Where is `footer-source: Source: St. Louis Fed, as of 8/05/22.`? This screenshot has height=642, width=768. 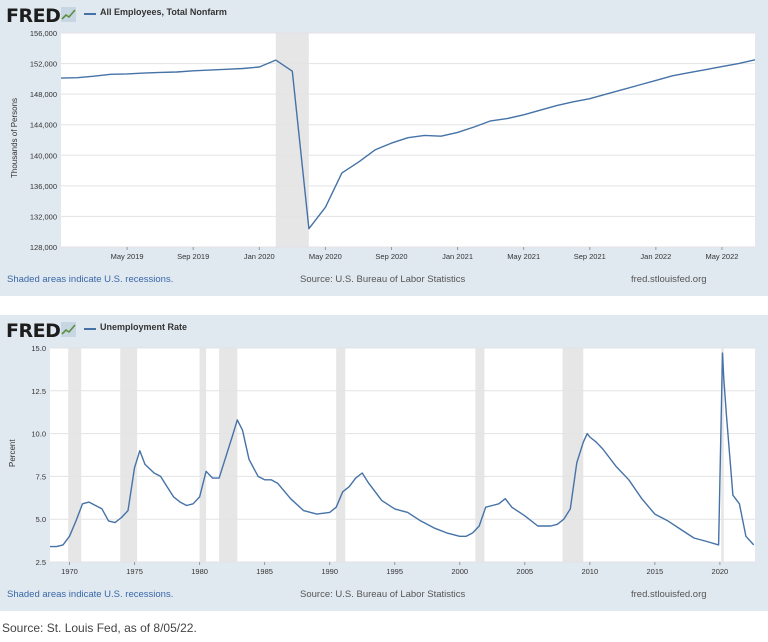 footer-source: Source: St. Louis Fed, as of 8/05/22. is located at coordinates (99, 628).